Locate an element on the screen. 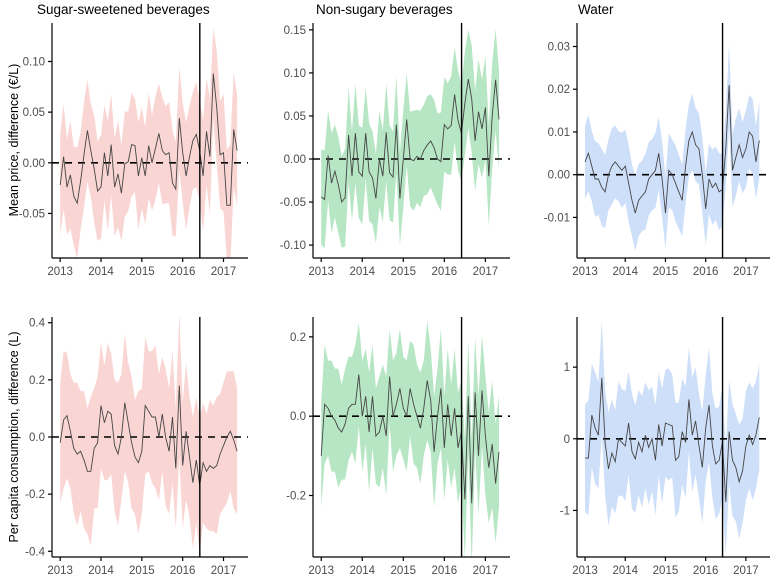 The image size is (777, 578). panel-1-1: -0.2 0.0 0.2 2013 2014 2015 2016 2017 is located at coordinates (398, 447).